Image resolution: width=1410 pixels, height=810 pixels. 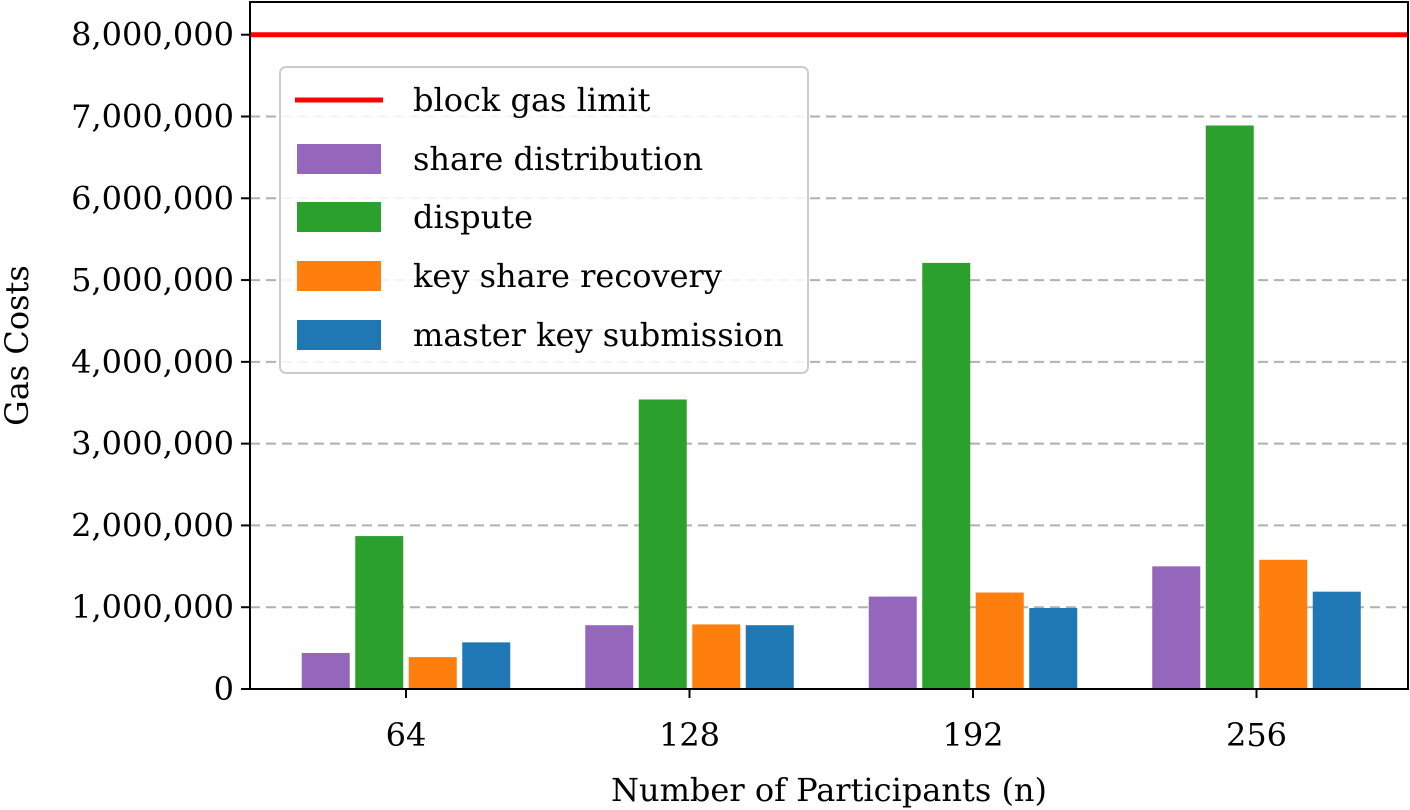 What do you see at coordinates (567, 276) in the screenshot?
I see `legend-label: key share recovery` at bounding box center [567, 276].